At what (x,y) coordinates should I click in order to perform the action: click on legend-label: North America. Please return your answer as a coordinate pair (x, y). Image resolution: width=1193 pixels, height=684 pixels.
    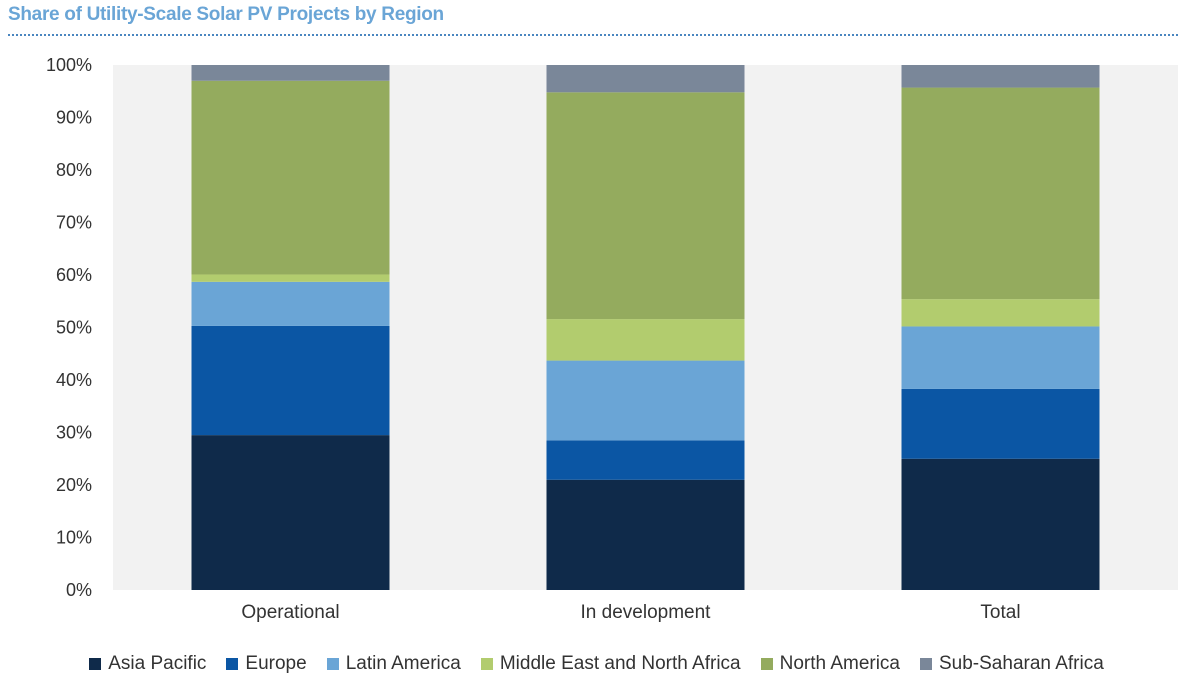
    Looking at the image, I should click on (839, 663).